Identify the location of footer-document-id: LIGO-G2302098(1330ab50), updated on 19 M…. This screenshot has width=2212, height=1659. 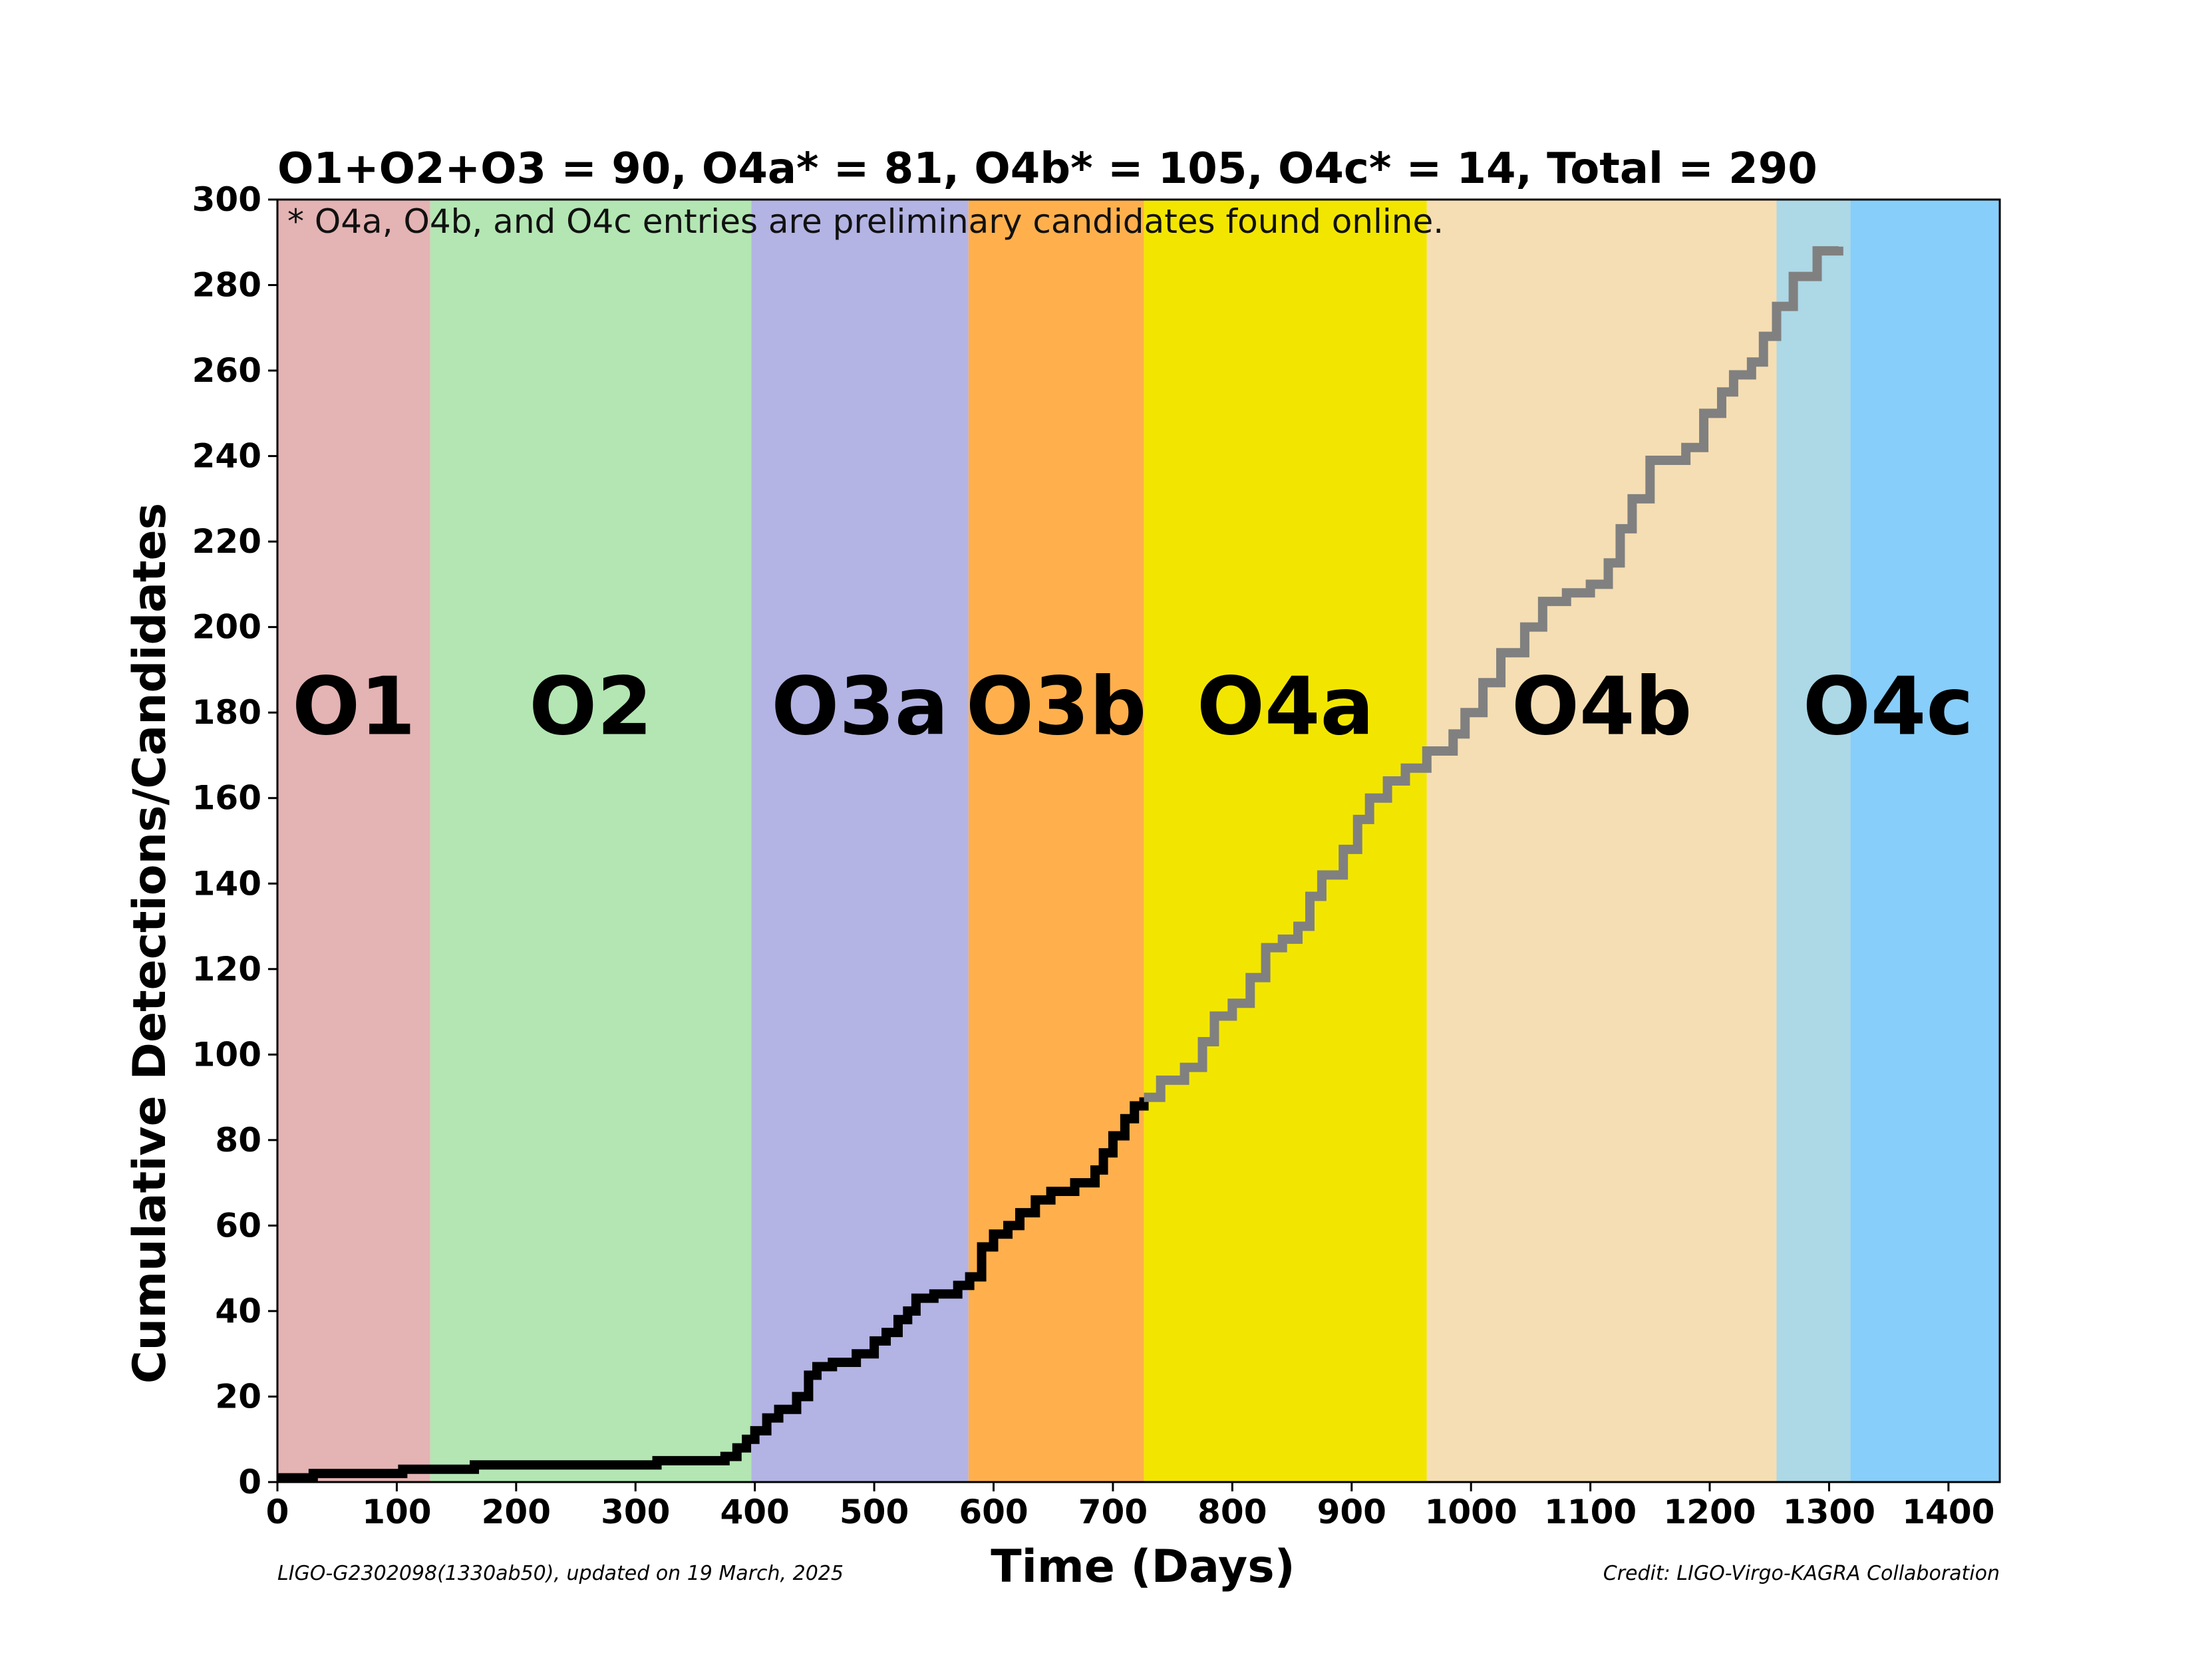
(560, 1573).